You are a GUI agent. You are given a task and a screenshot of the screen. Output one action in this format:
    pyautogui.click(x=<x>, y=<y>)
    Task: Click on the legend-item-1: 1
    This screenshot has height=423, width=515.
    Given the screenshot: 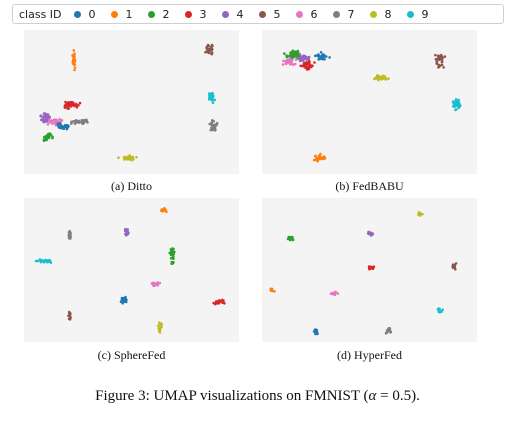 What is the action you would take?
    pyautogui.click(x=122, y=14)
    